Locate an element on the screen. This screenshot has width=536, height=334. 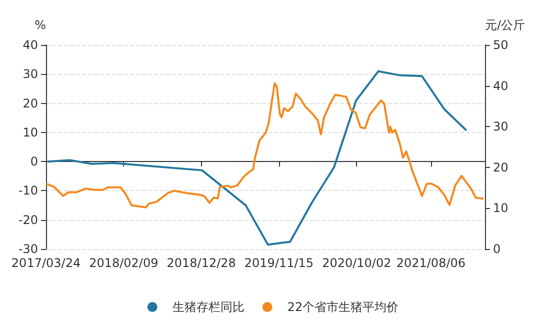
y2-tick-label: 40 is located at coordinates (500, 85).